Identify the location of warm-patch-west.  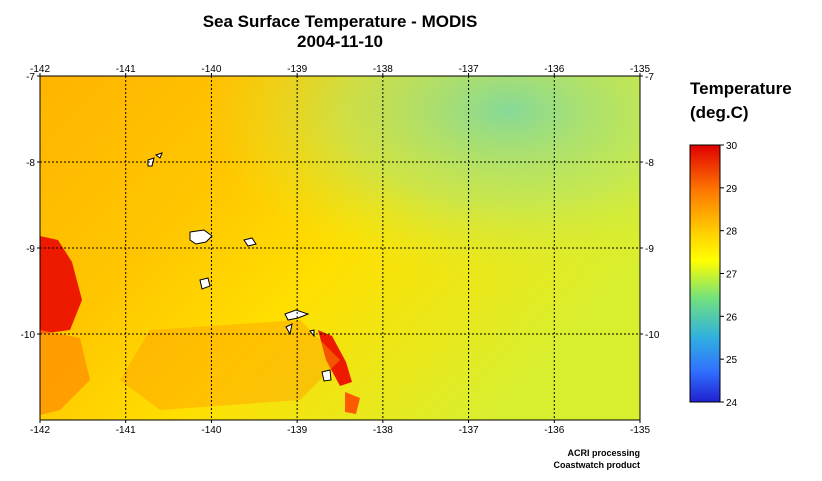
(61, 285).